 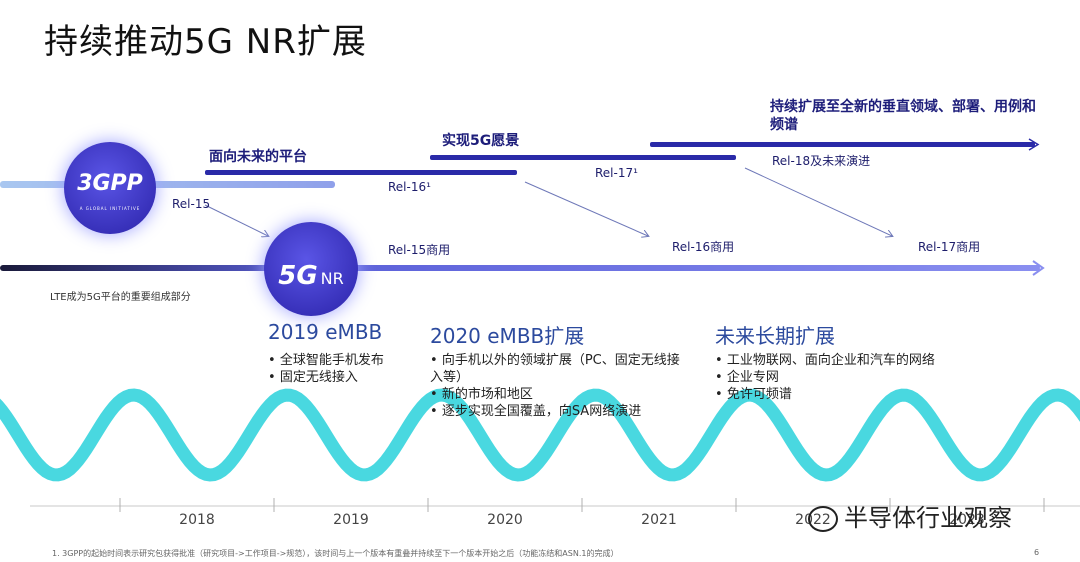 I want to click on lane-platform: 面向未来的平台, so click(x=258, y=157).